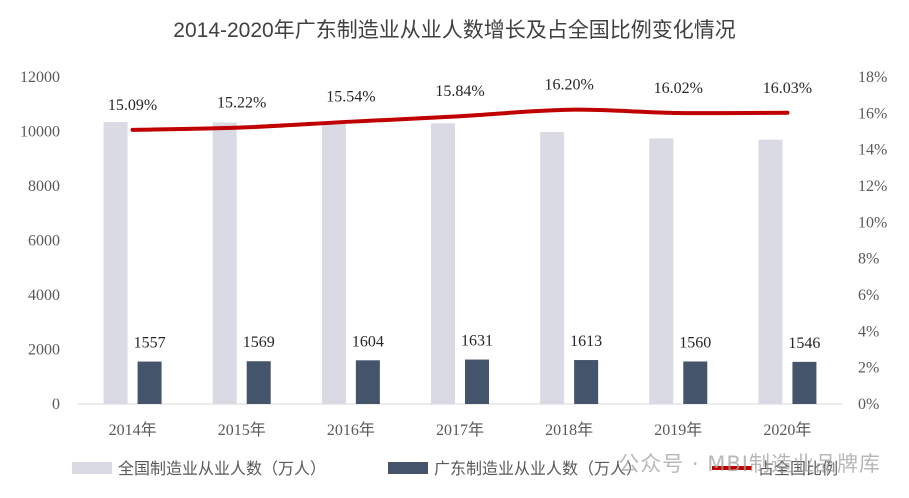  What do you see at coordinates (44, 241) in the screenshot?
I see `y-left-tick-label: 6000` at bounding box center [44, 241].